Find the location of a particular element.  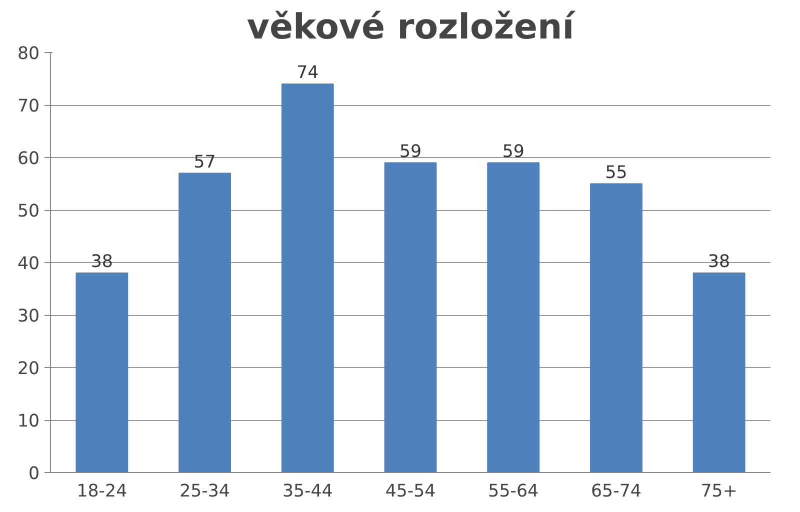

y-tick-label: 0 is located at coordinates (34, 474).